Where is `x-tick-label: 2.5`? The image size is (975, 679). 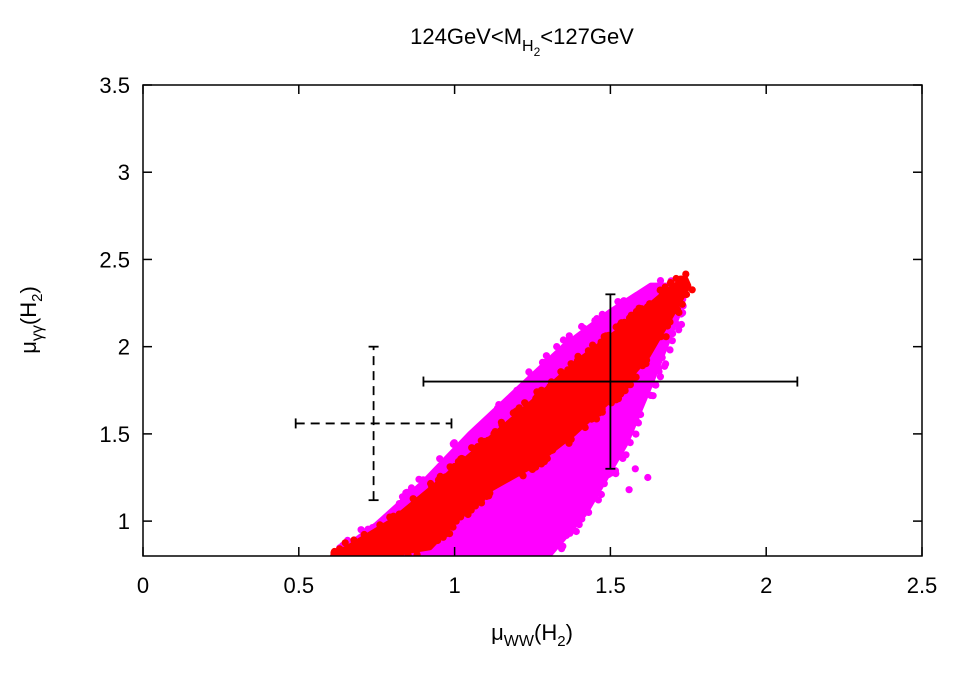
x-tick-label: 2.5 is located at coordinates (922, 585).